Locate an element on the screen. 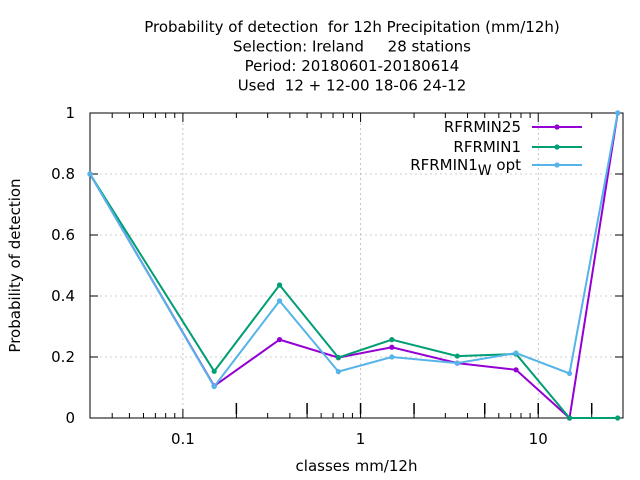 The image size is (640, 480). y-tick-label: 0.4 is located at coordinates (63, 296).